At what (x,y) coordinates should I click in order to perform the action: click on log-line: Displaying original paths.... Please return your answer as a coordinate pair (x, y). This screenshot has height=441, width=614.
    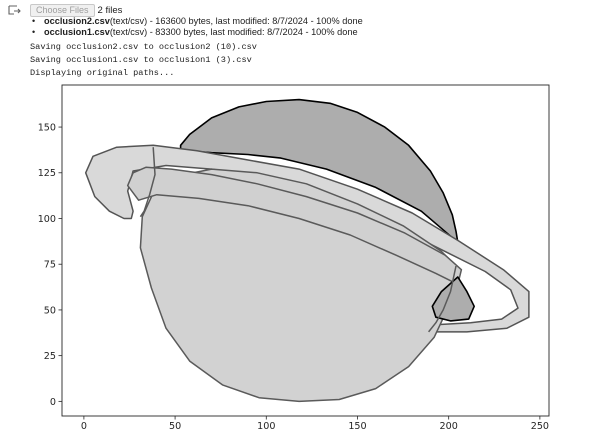
    Looking at the image, I should click on (102, 73).